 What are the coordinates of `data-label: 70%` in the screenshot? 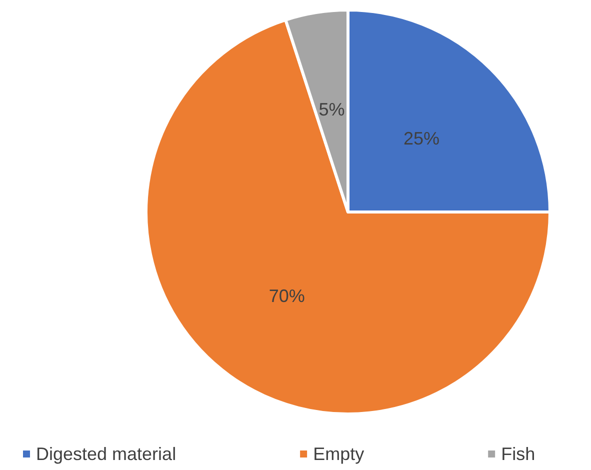 It's located at (286, 296).